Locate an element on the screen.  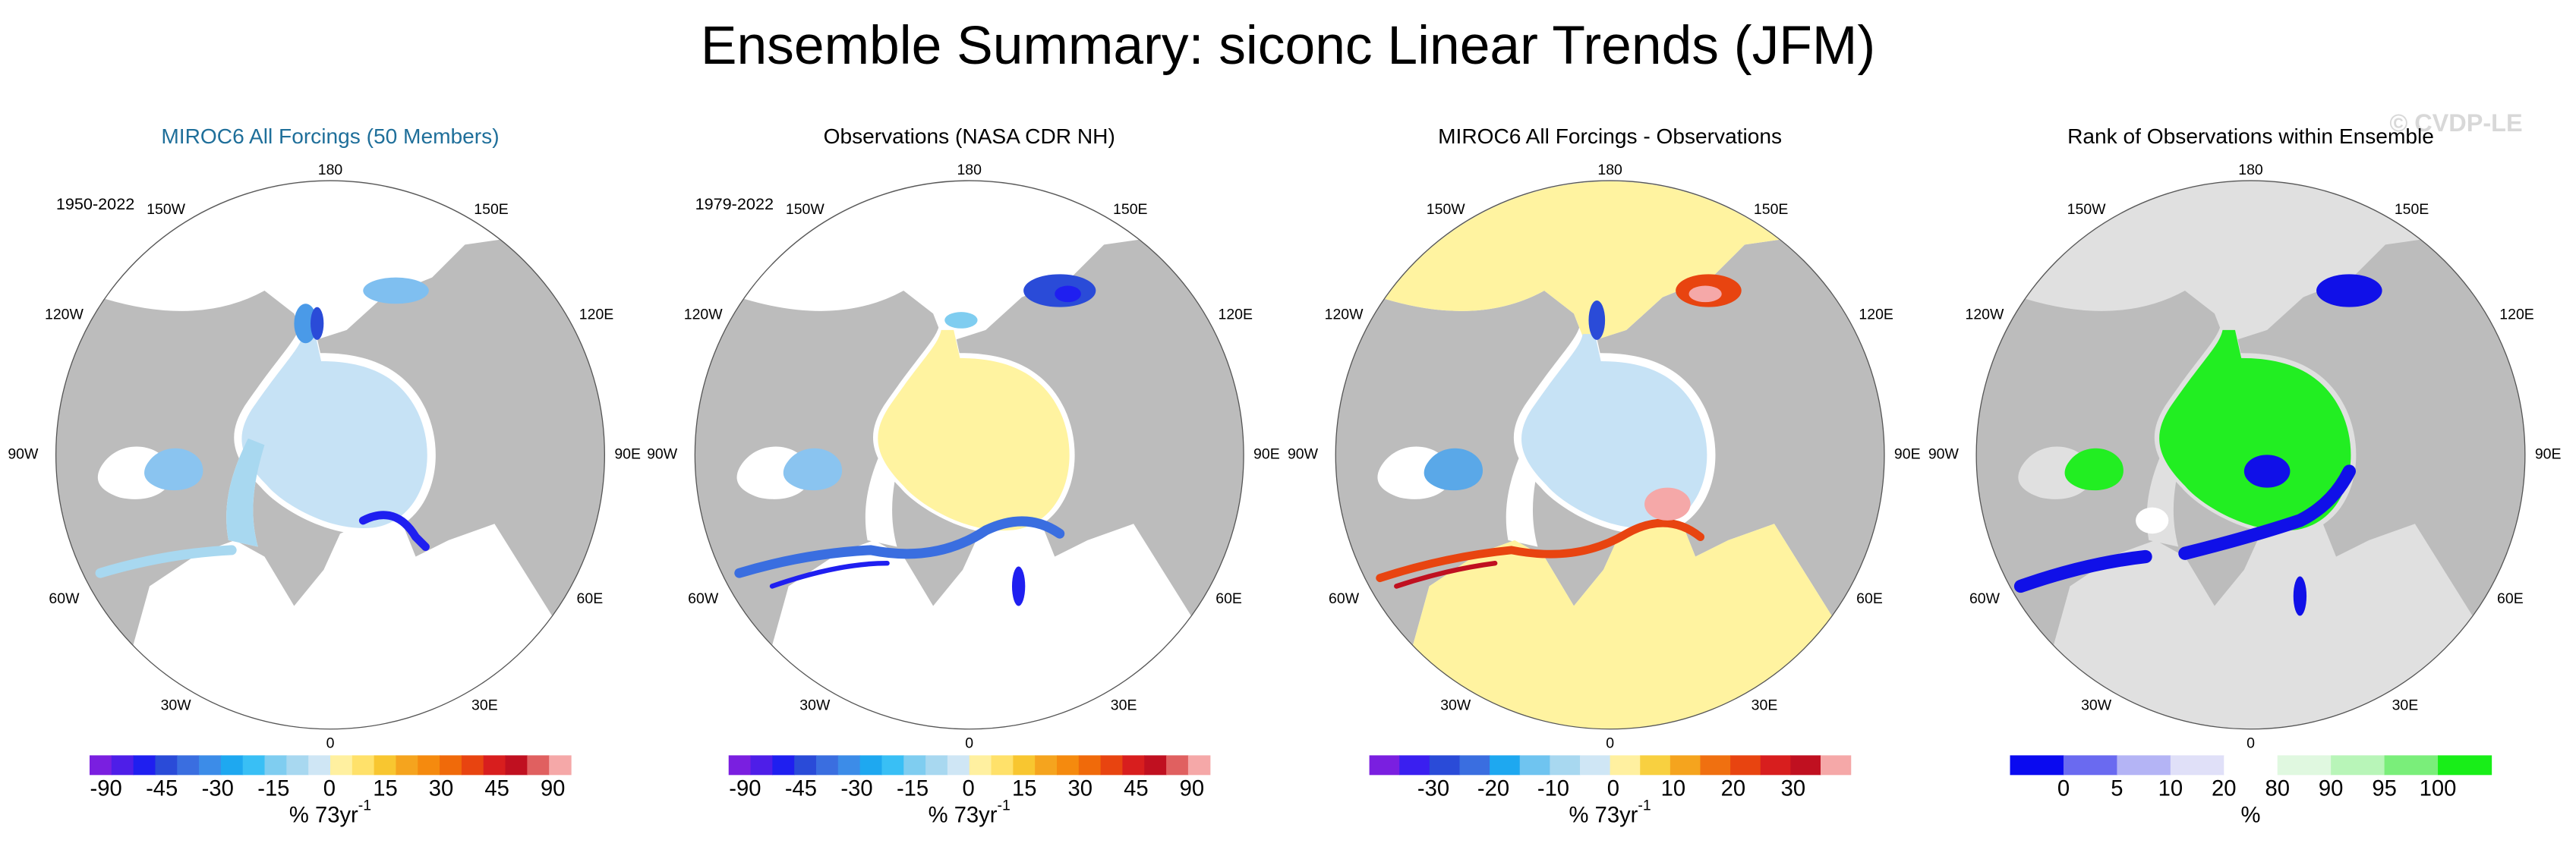
colorbar-tick-label: -20 is located at coordinates (1493, 789).